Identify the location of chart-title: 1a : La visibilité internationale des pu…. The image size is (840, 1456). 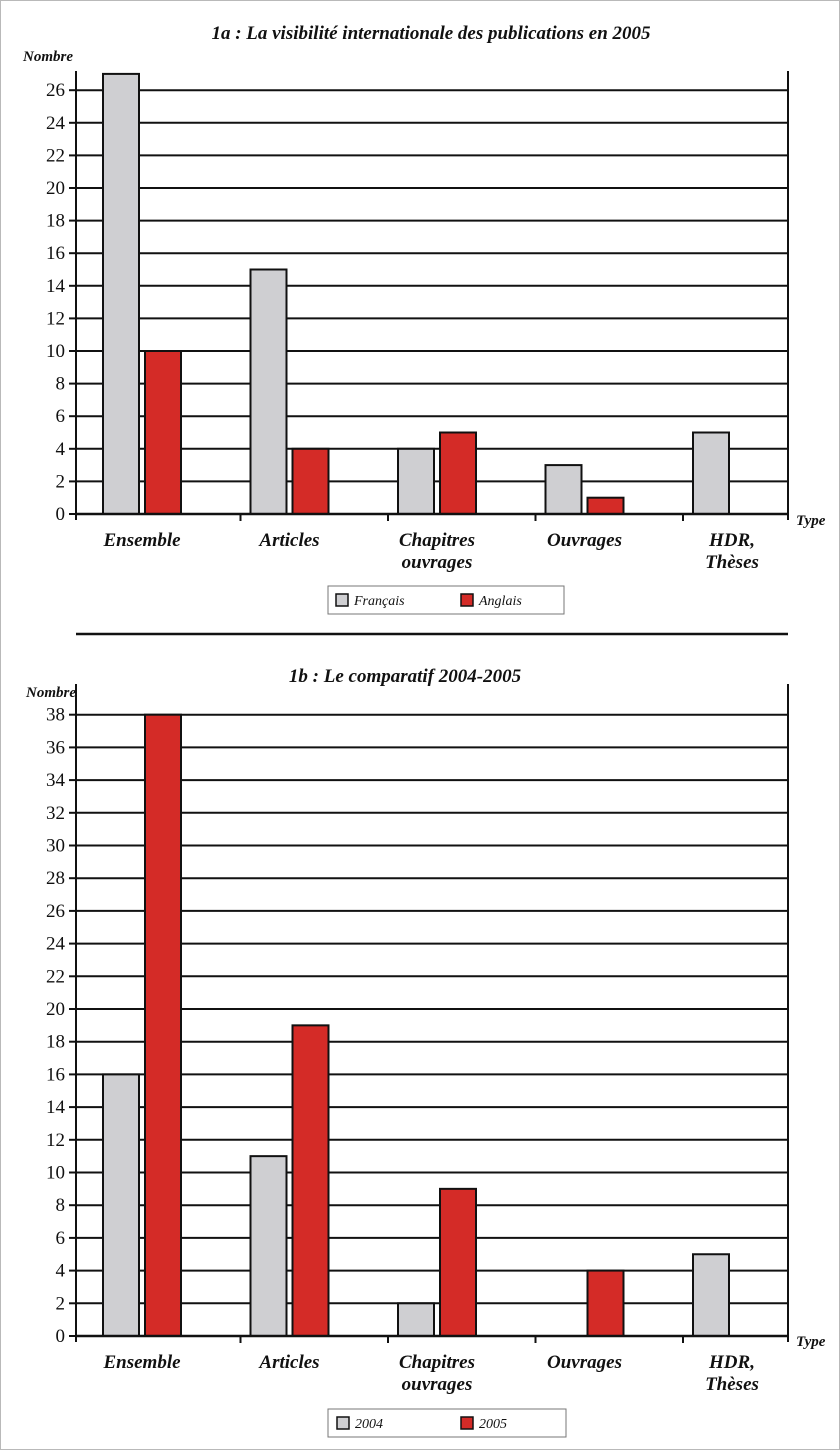
(431, 33).